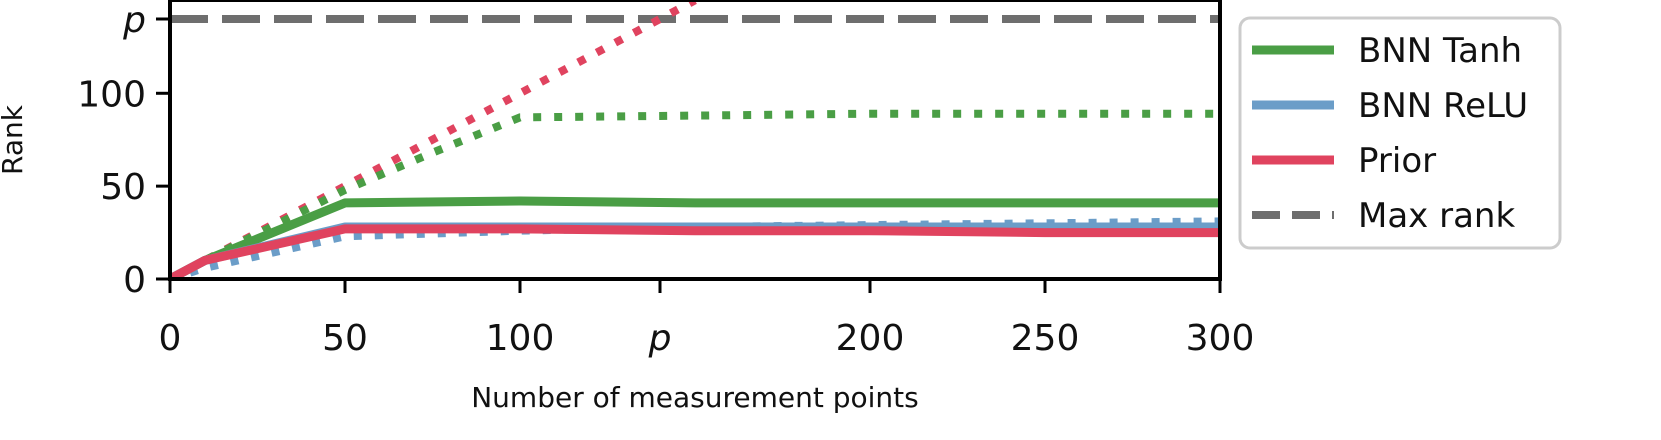 The height and width of the screenshot is (440, 1661). Describe the element at coordinates (123, 187) in the screenshot. I see `y-tick-label: 50` at that location.